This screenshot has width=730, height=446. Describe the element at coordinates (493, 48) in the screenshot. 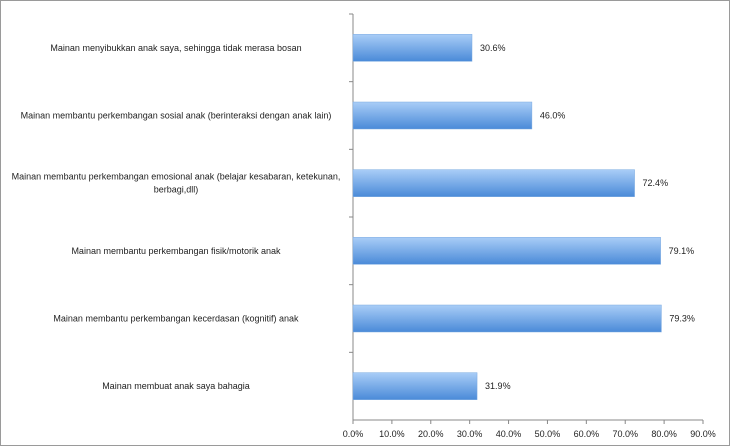

I see `data-label: 30.6%` at that location.